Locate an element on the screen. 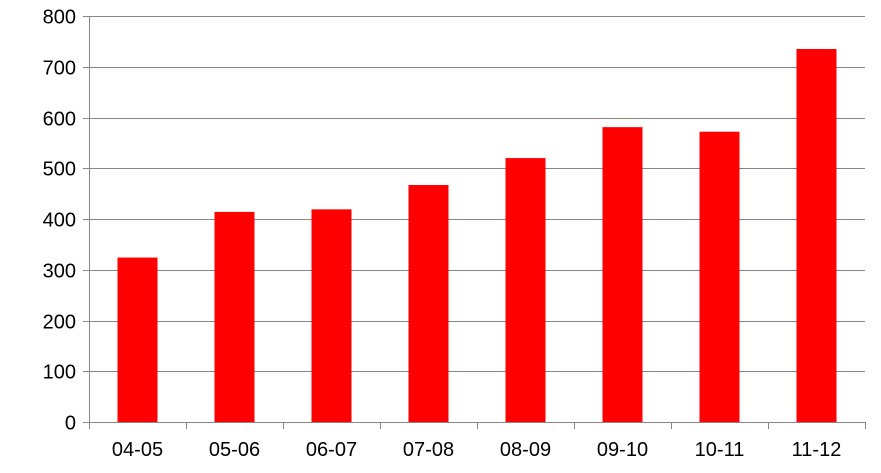  y-tick-label: 300 is located at coordinates (59, 272).